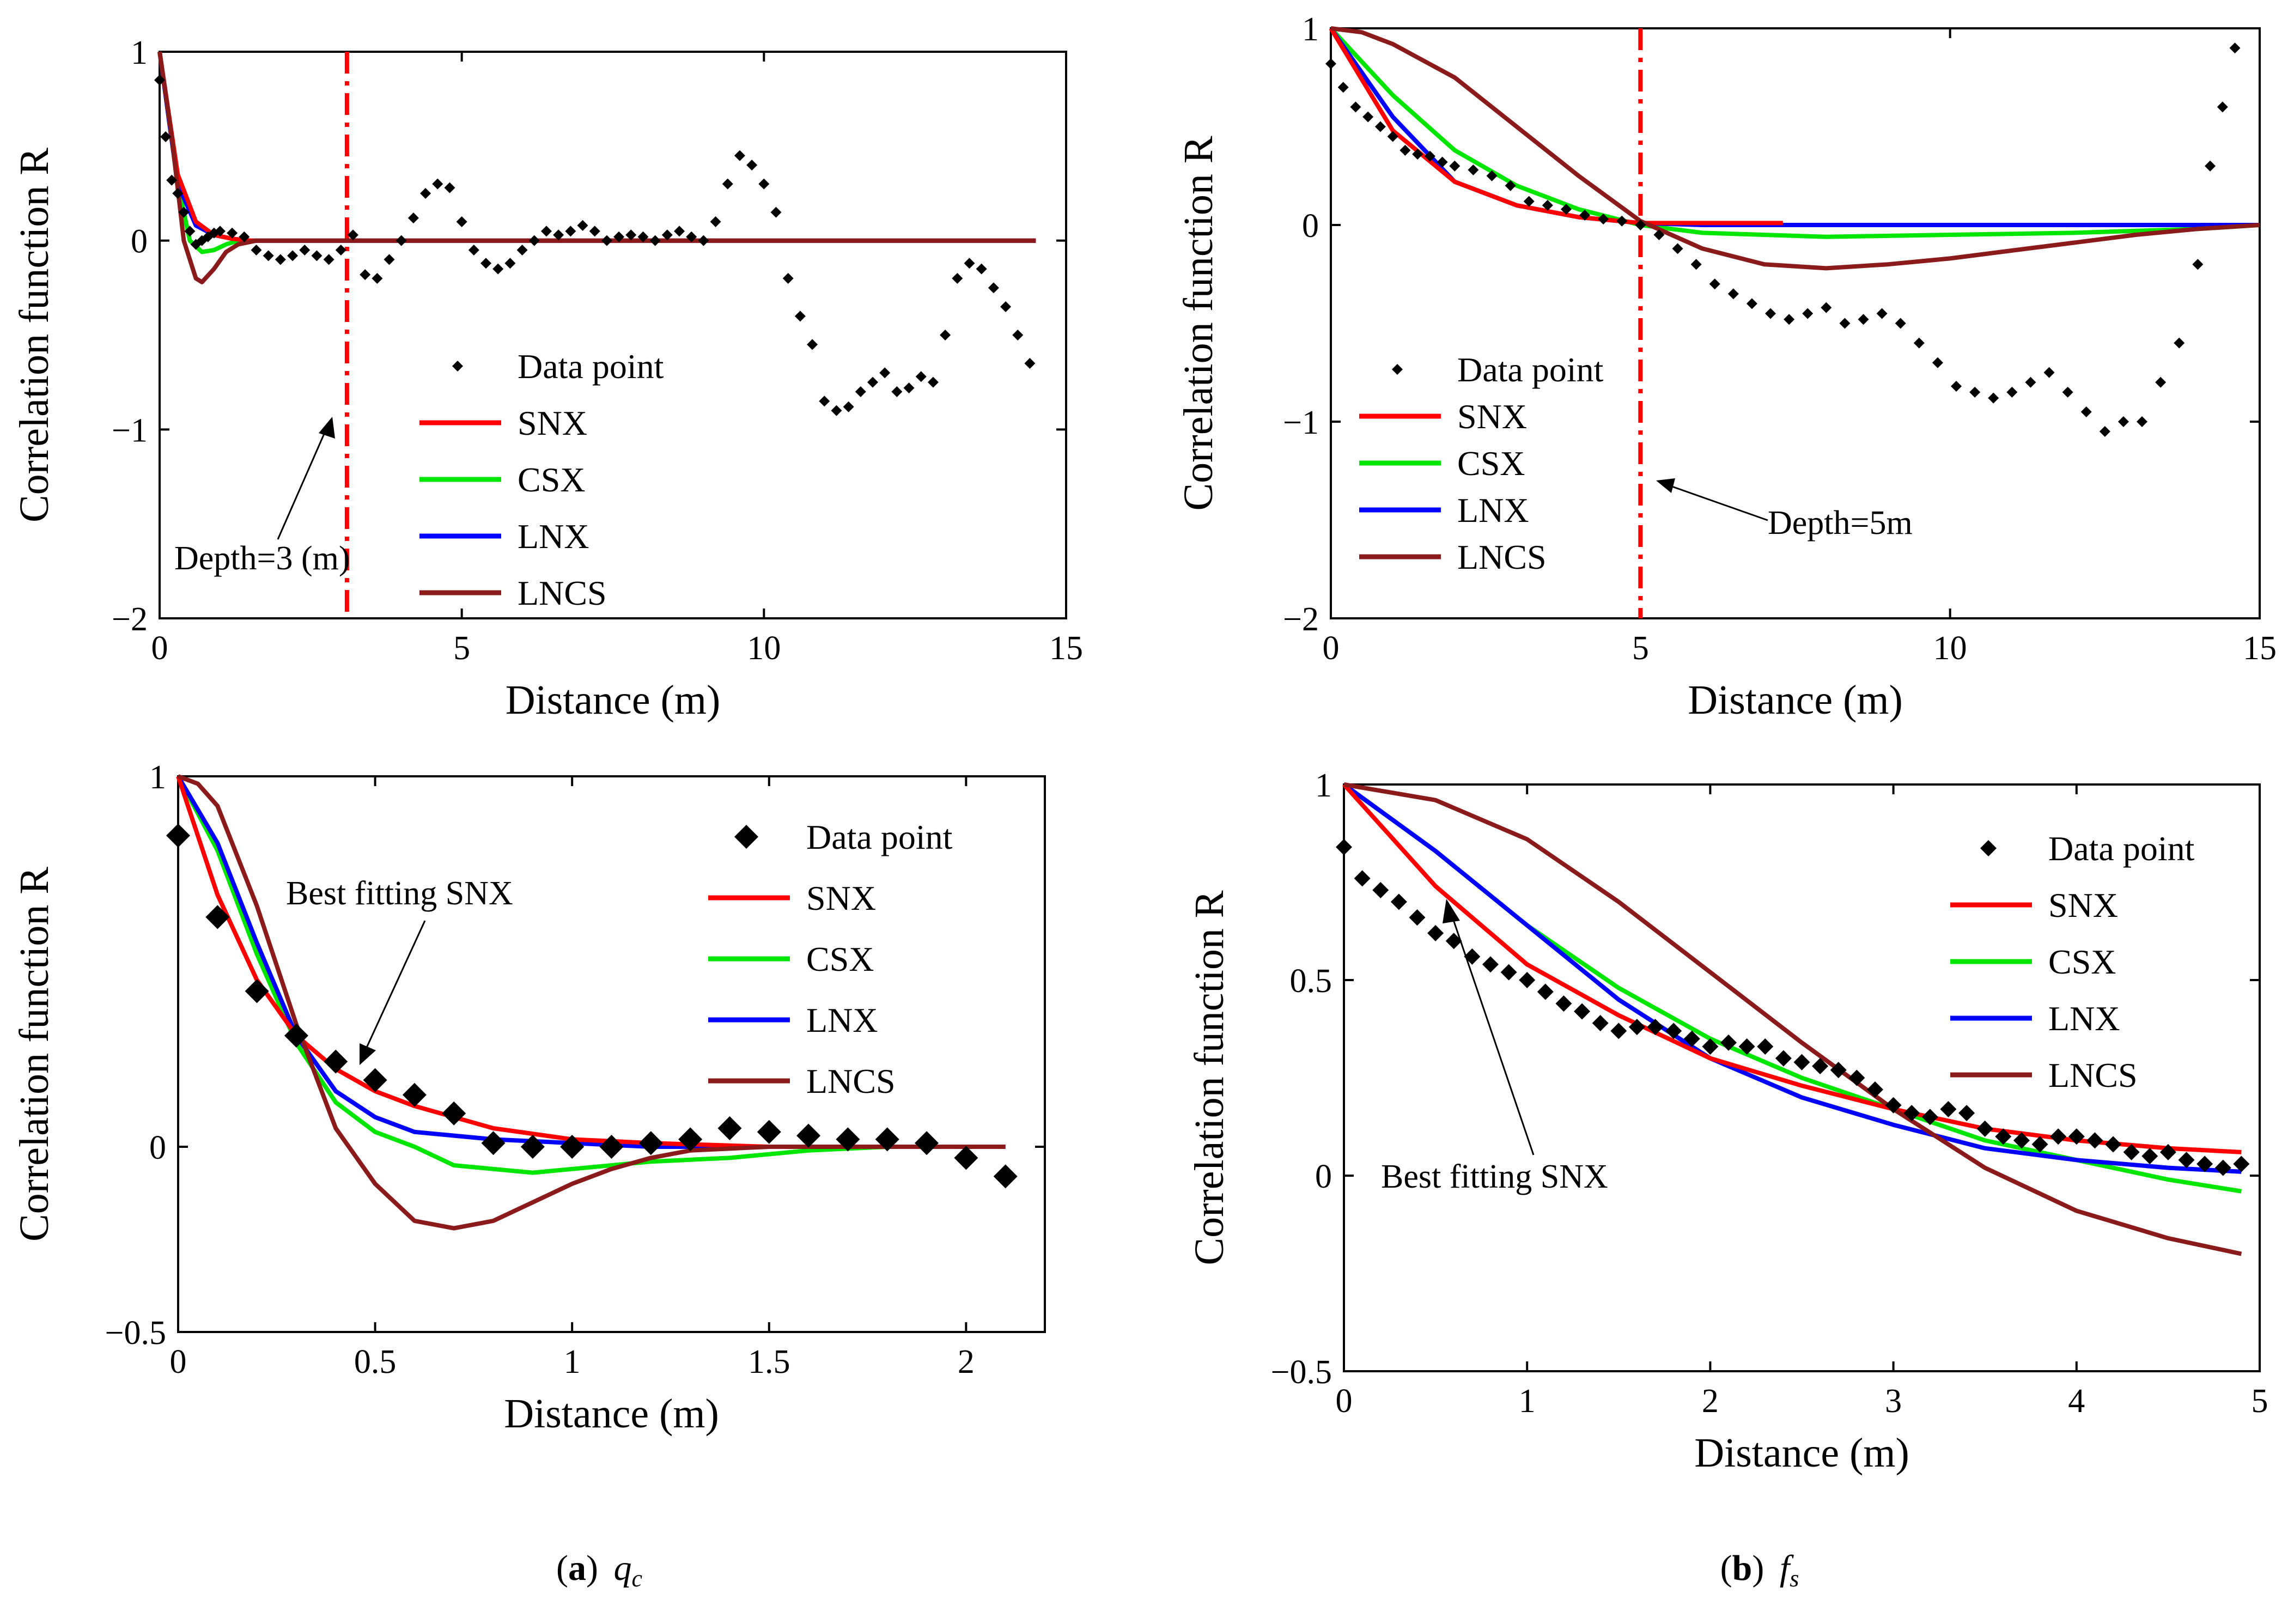  Describe the element at coordinates (1760, 1570) in the screenshot. I see `caption-b: (b) fs` at that location.